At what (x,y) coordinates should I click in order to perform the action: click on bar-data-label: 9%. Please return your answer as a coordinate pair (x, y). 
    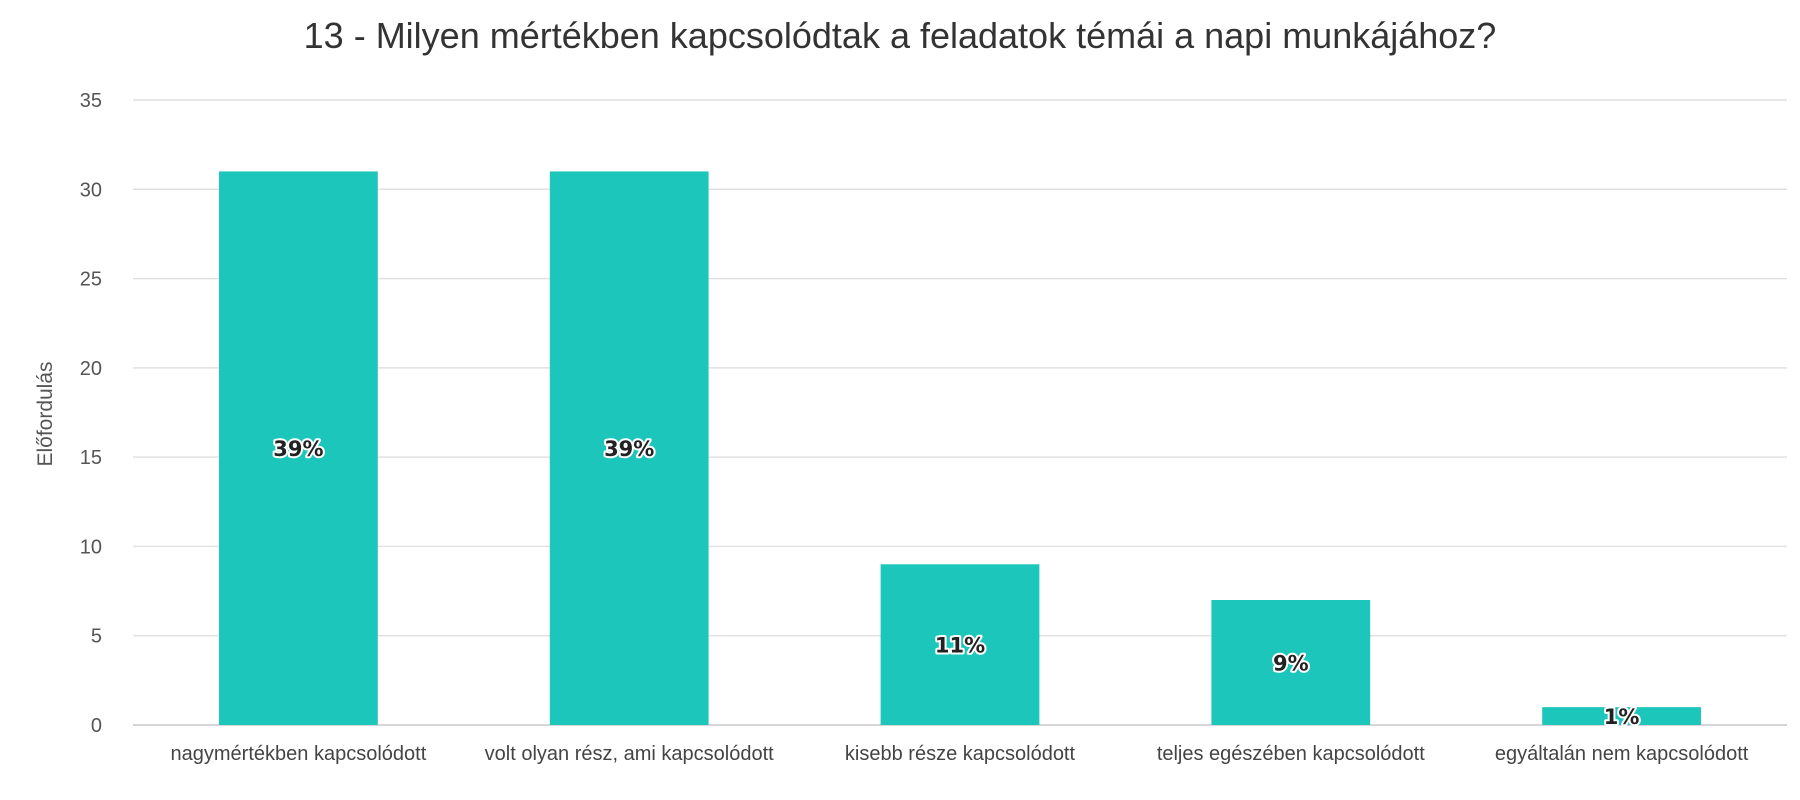
    Looking at the image, I should click on (1291, 664).